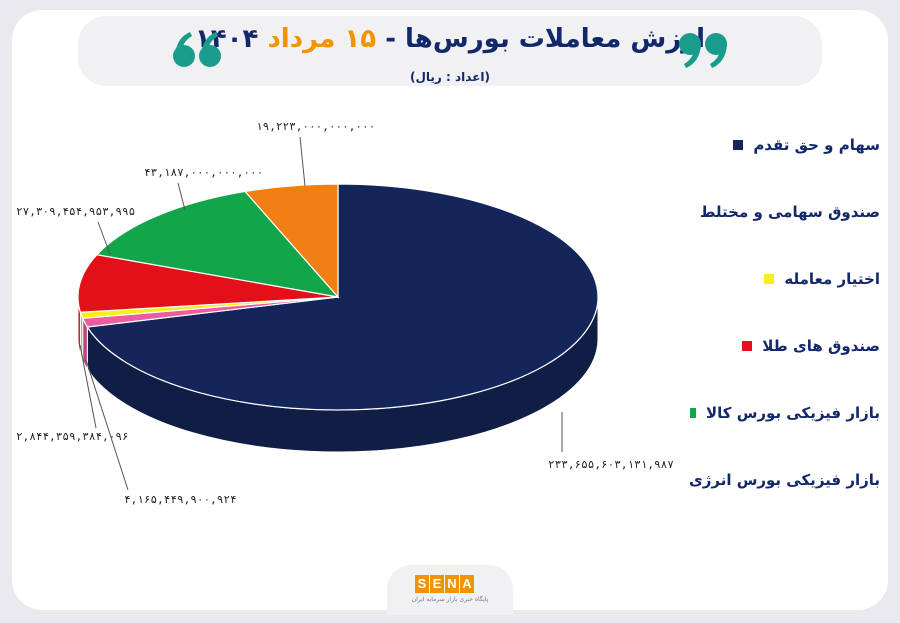 This screenshot has width=900, height=623. Describe the element at coordinates (821, 346) in the screenshot. I see `legend-label: صندوق های طلا` at that location.